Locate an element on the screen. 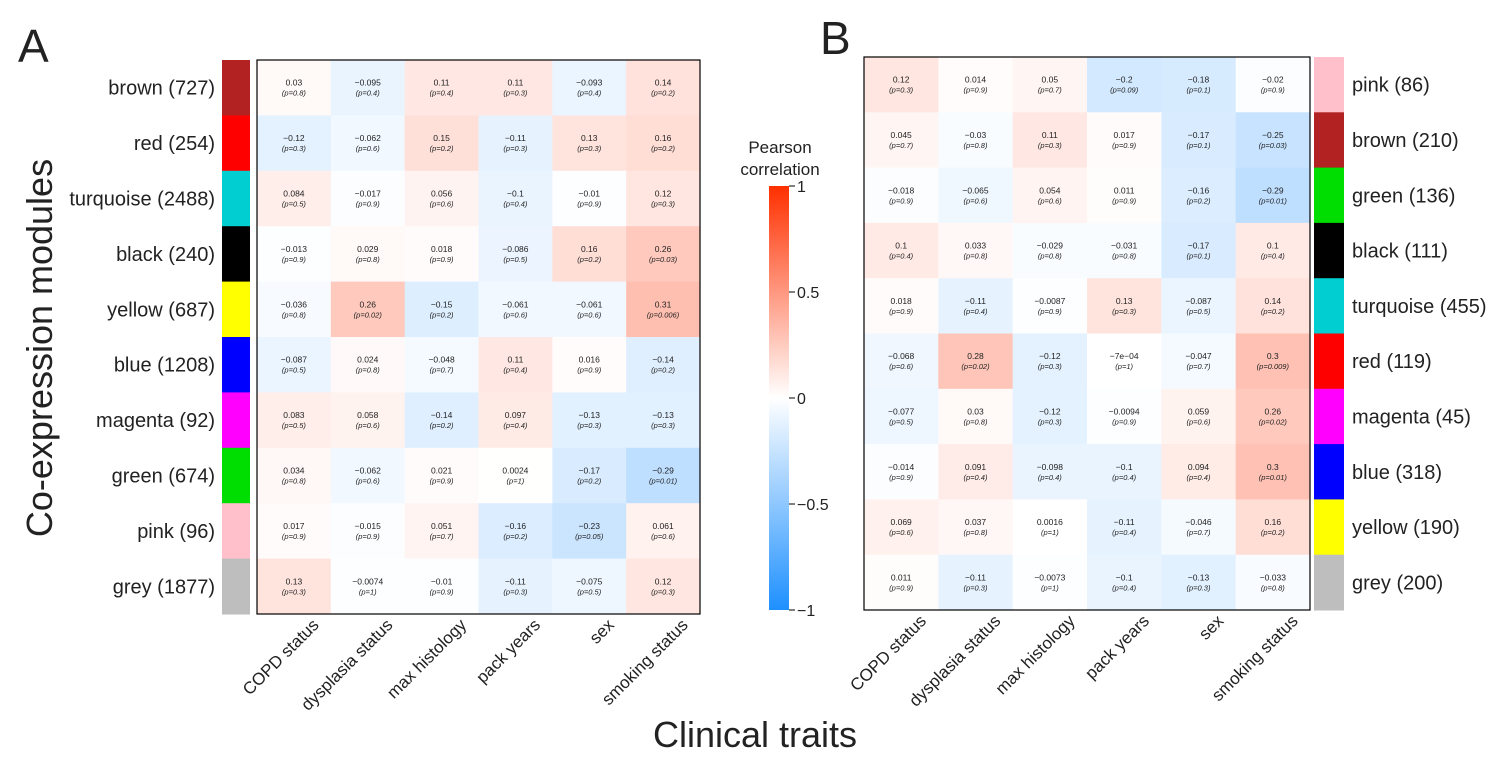  panel-b-module-label: blue (318) is located at coordinates (1397, 473).